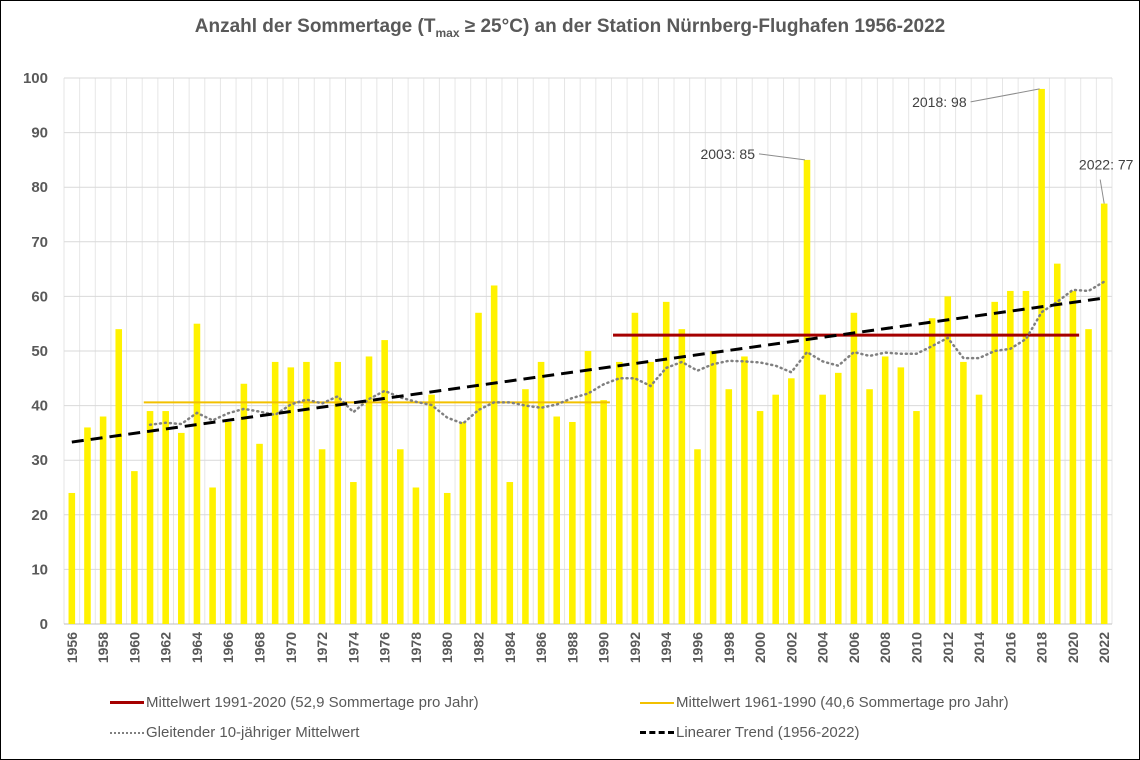  What do you see at coordinates (822, 509) in the screenshot?
I see `bar-2004` at bounding box center [822, 509].